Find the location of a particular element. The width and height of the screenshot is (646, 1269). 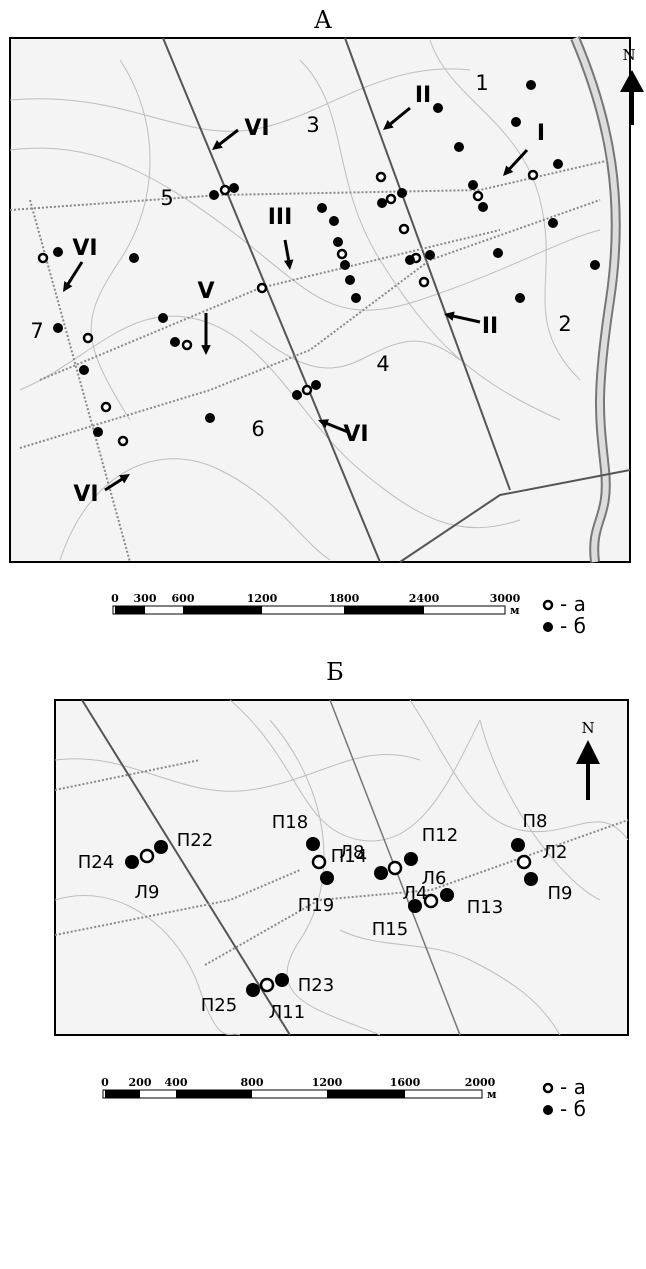

point-label: П25 is located at coordinates (219, 1005).